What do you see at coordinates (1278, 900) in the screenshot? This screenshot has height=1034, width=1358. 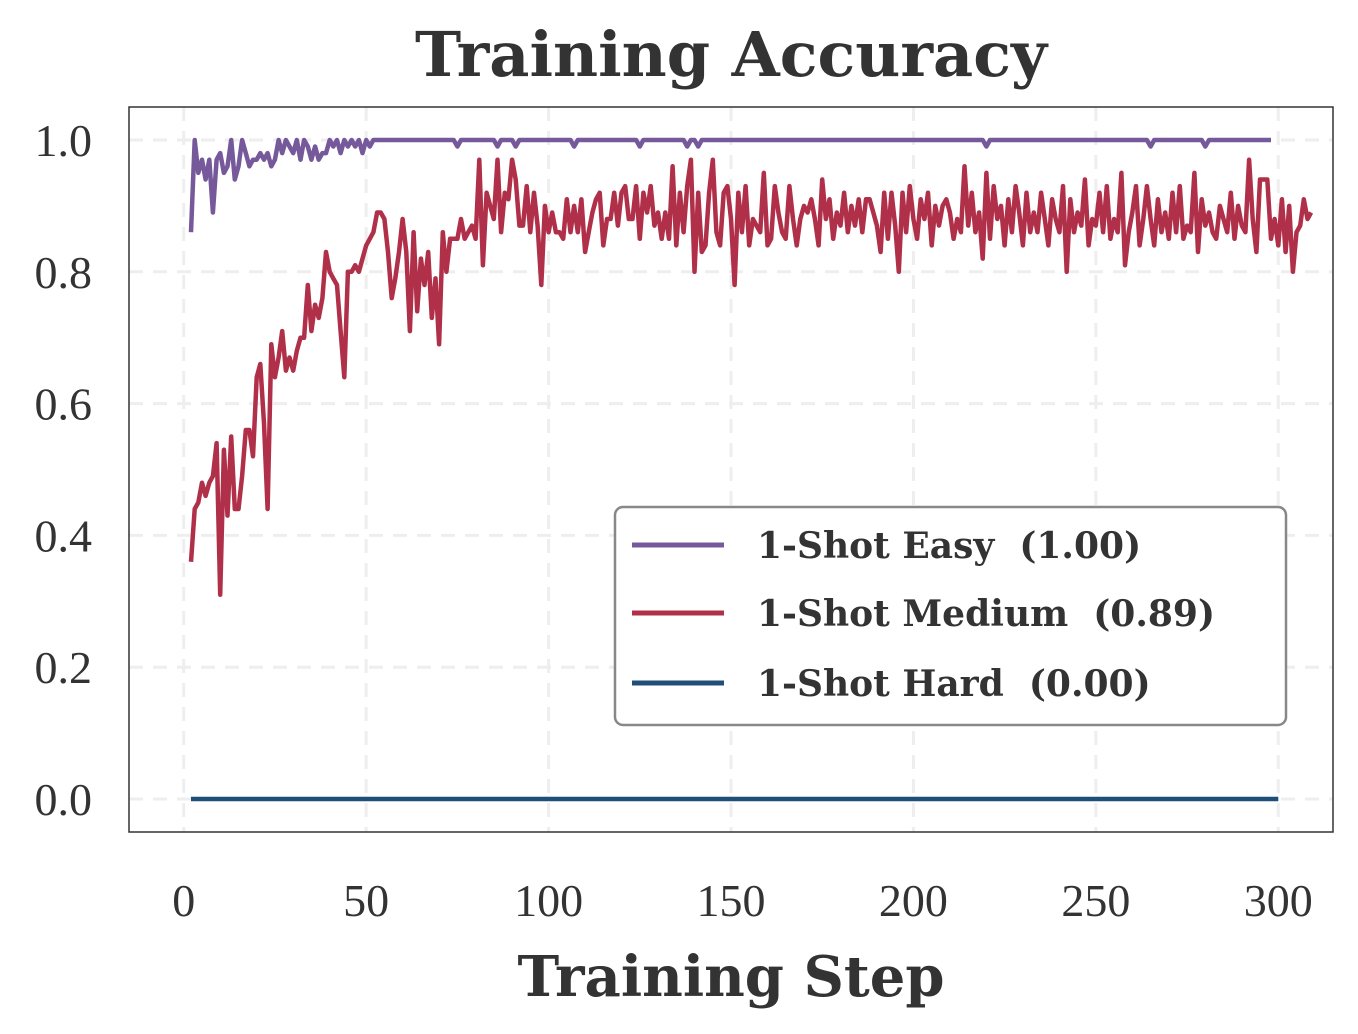 I see `x-tick-label: 300` at bounding box center [1278, 900].